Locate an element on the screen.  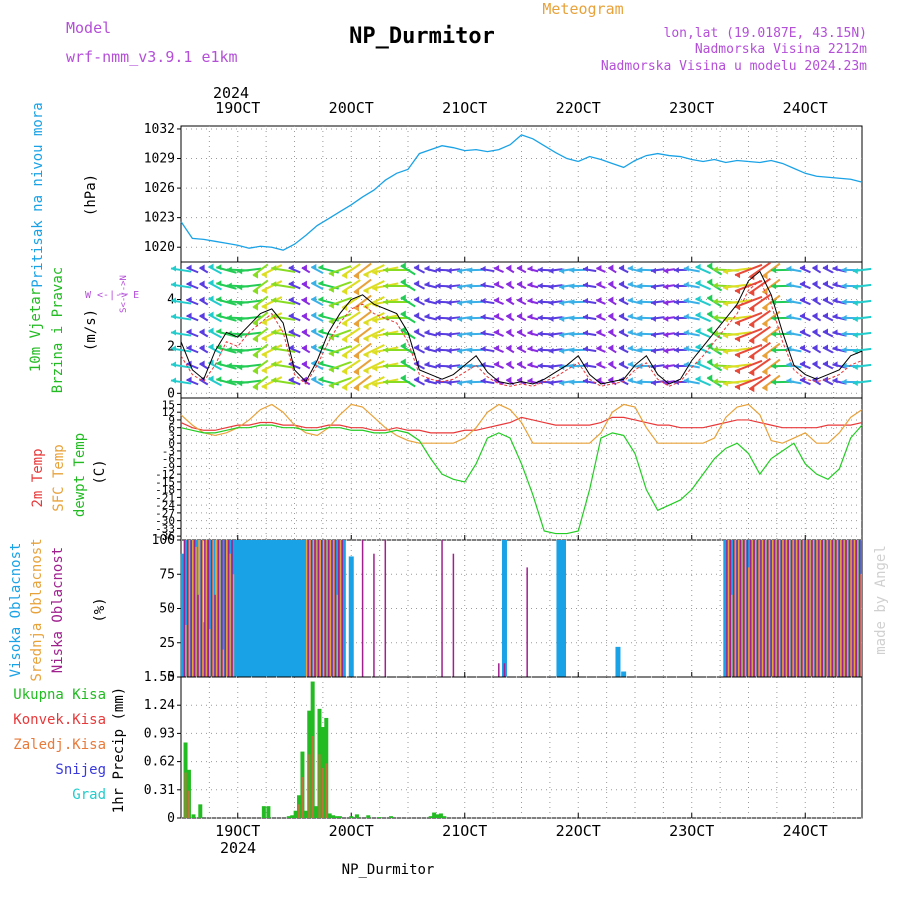
mid-cloud-ylabel: Srednja Oblacnost is located at coordinates (37, 609).